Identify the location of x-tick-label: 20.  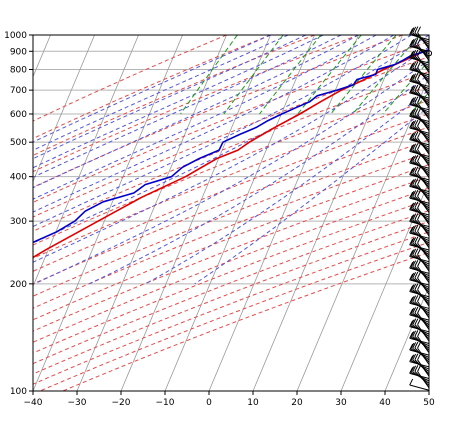
(297, 403).